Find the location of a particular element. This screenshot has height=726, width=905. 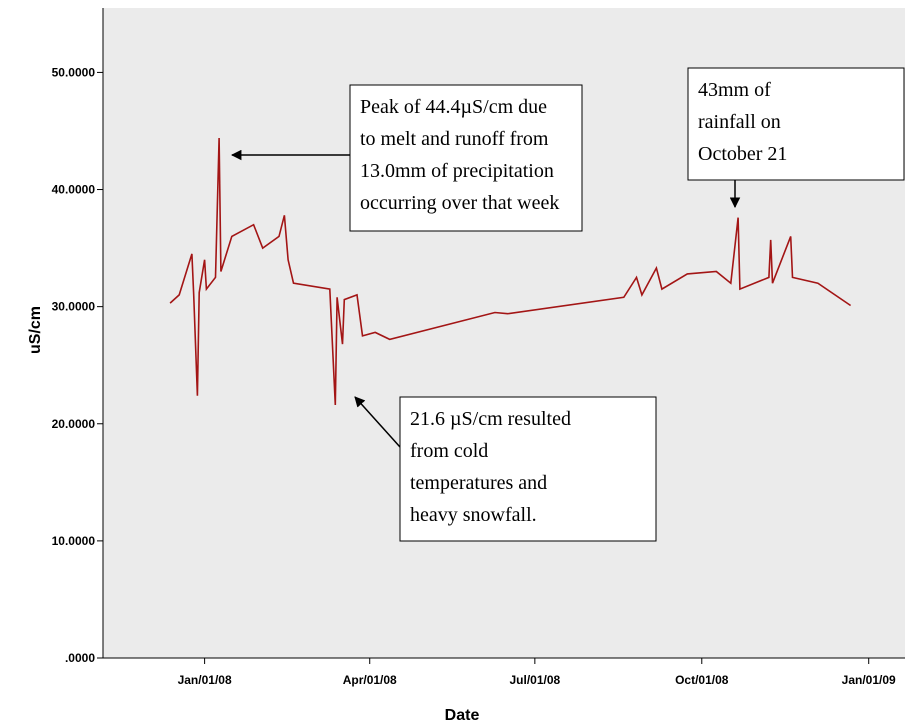

x-tick-label: Apr/01/08 is located at coordinates (370, 680).